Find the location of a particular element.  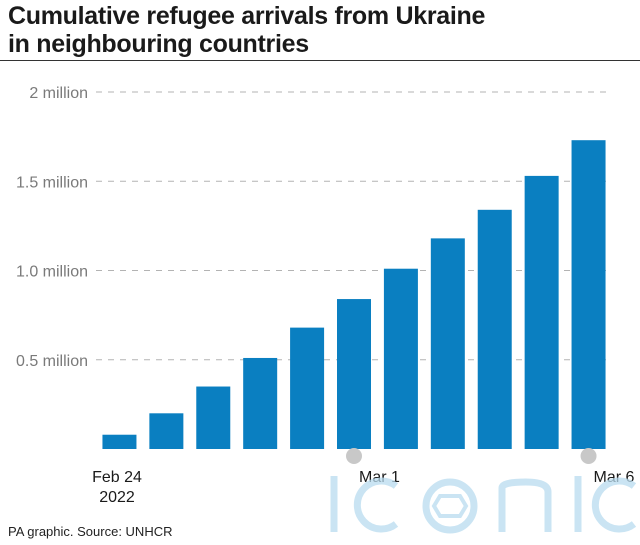

source-note: PA graphic. Source: UNHCR is located at coordinates (90, 531).